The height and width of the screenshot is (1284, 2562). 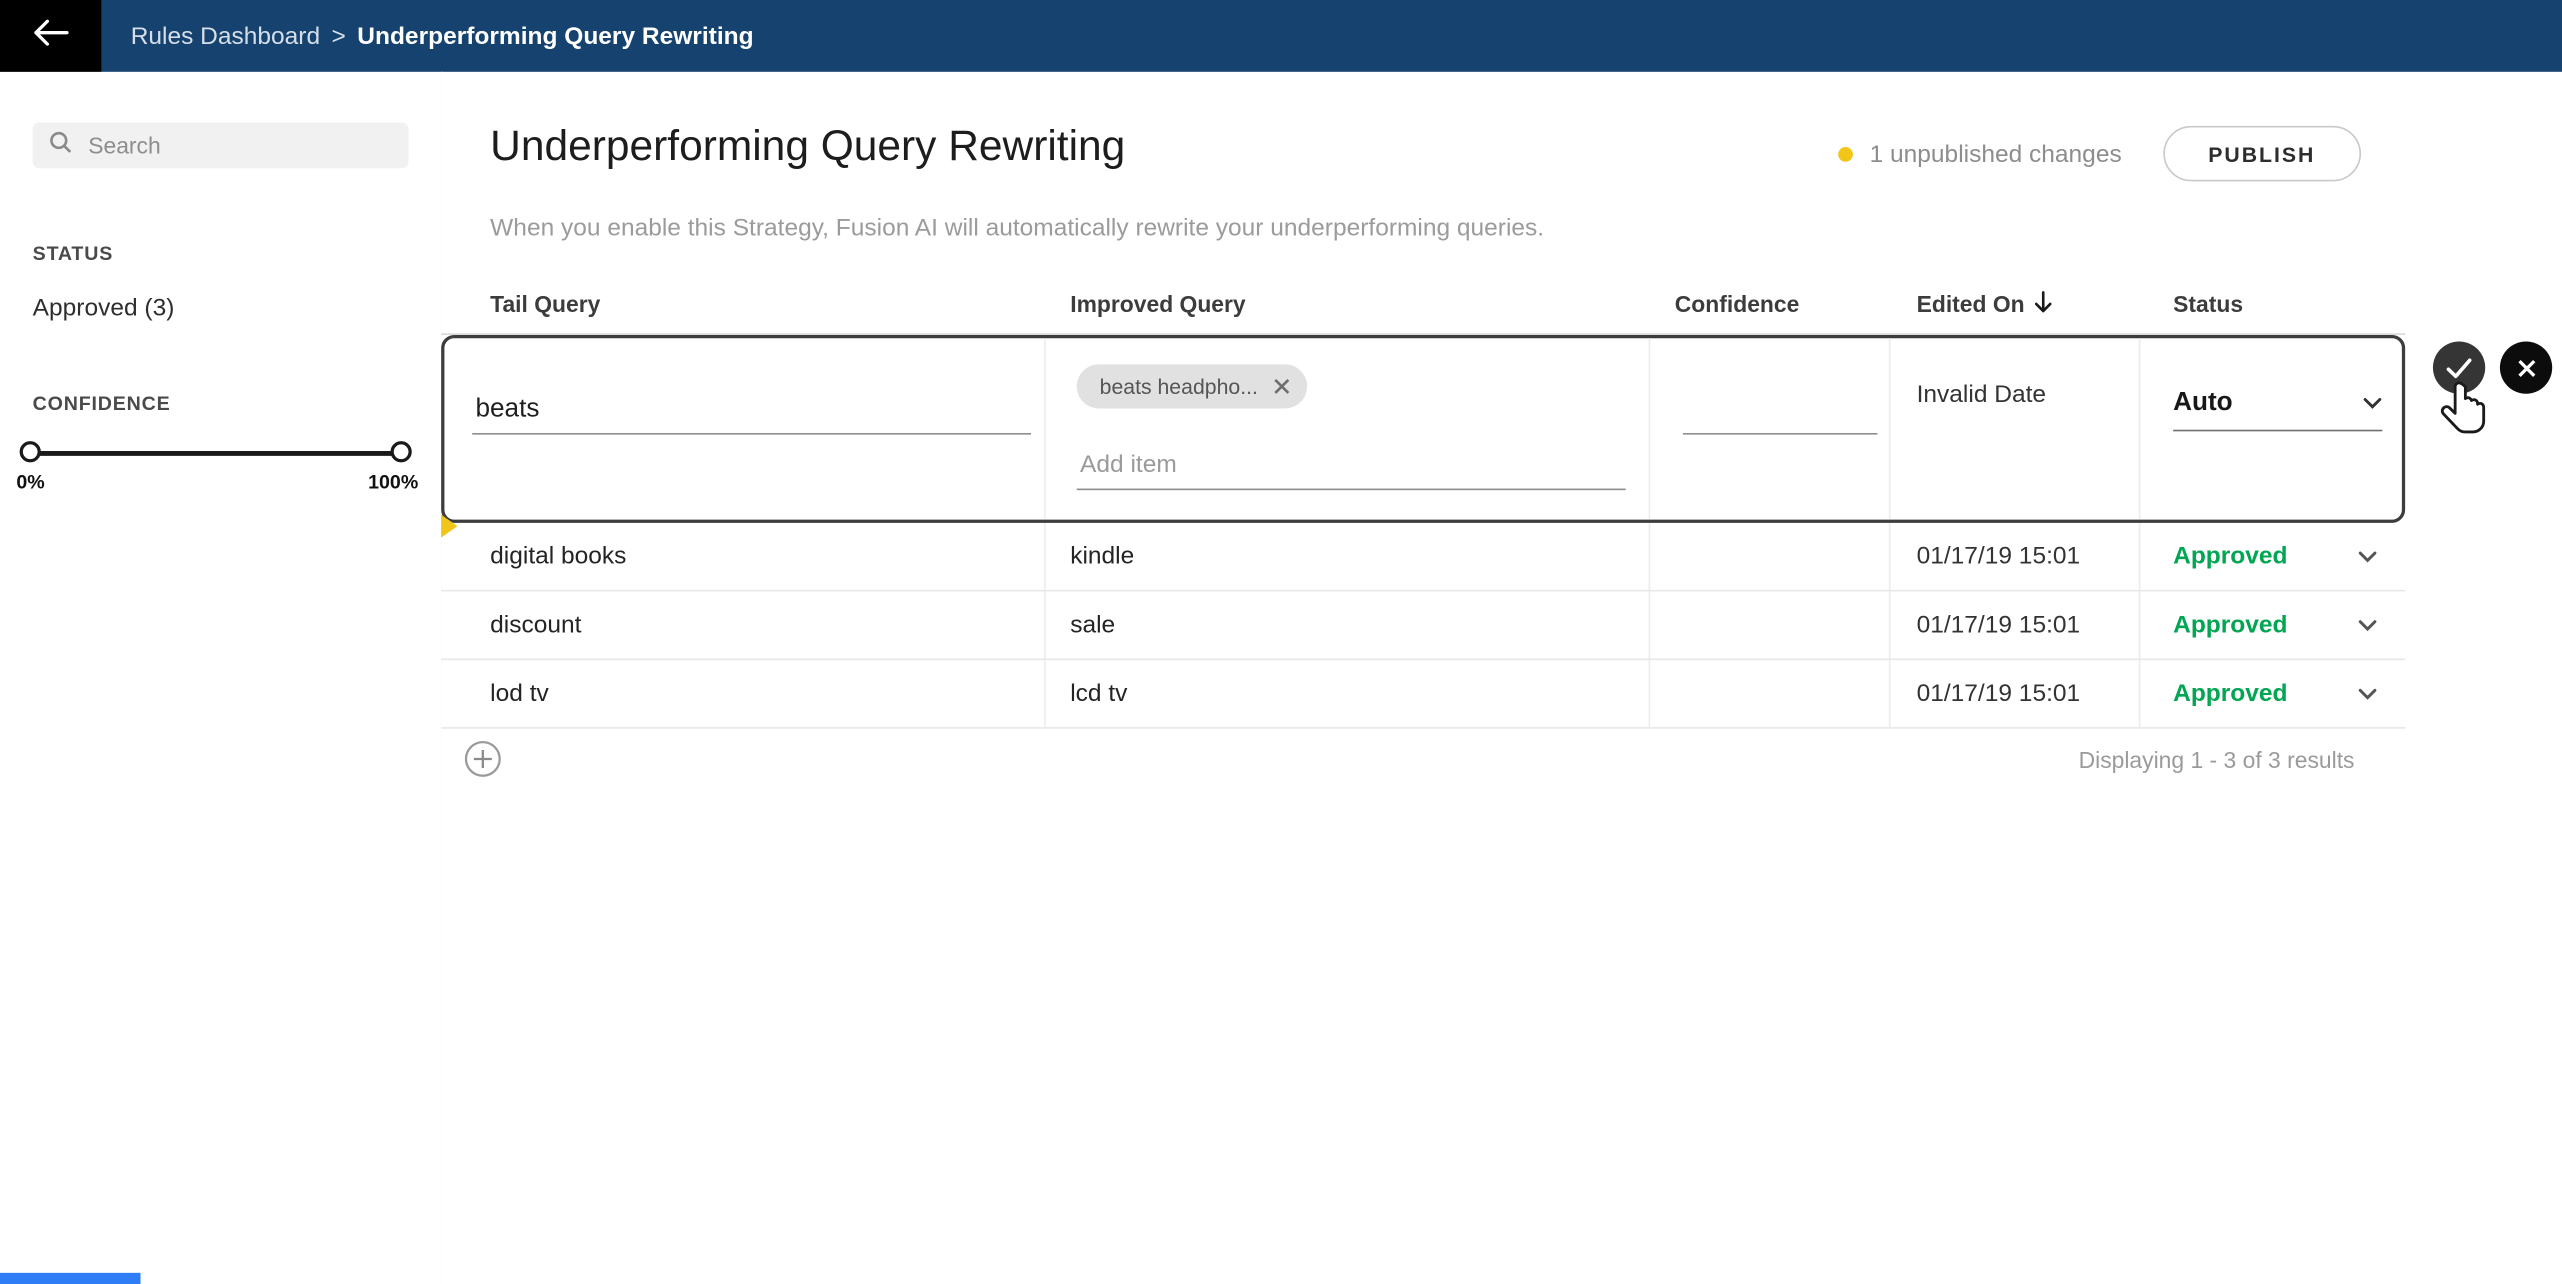 What do you see at coordinates (2015, 304) in the screenshot?
I see `column-header-edited-on: Edited On` at bounding box center [2015, 304].